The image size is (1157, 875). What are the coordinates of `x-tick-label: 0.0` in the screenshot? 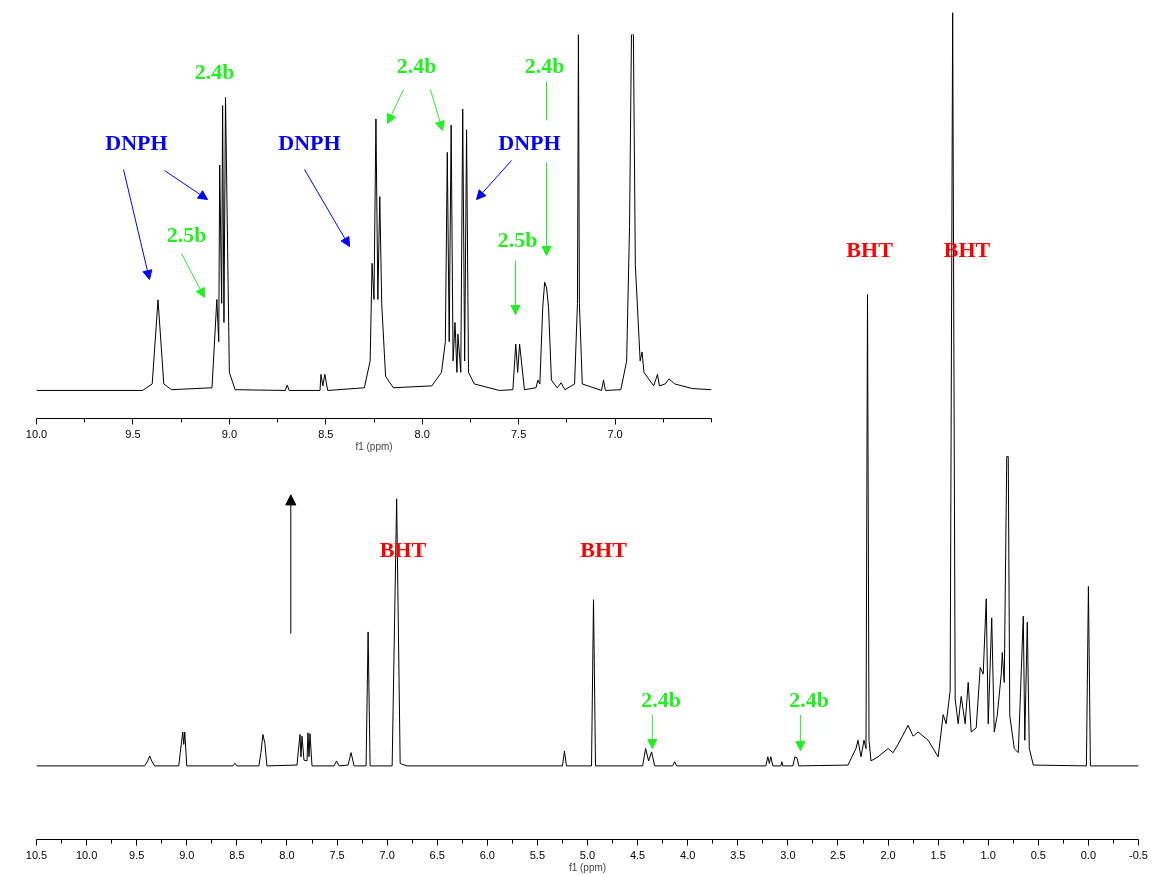 It's located at (1088, 854).